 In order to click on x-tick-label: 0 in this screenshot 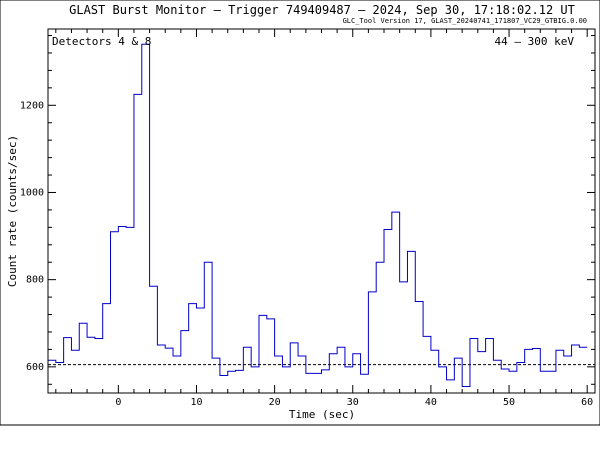, I will do `click(118, 402)`.